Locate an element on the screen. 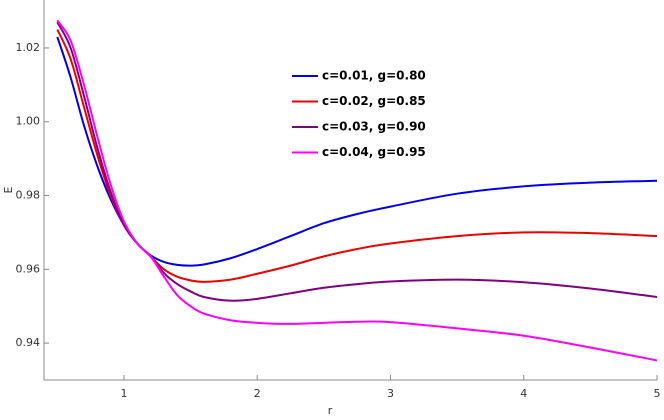 The image size is (664, 420). y-tick-label: 0.98 is located at coordinates (28, 195).